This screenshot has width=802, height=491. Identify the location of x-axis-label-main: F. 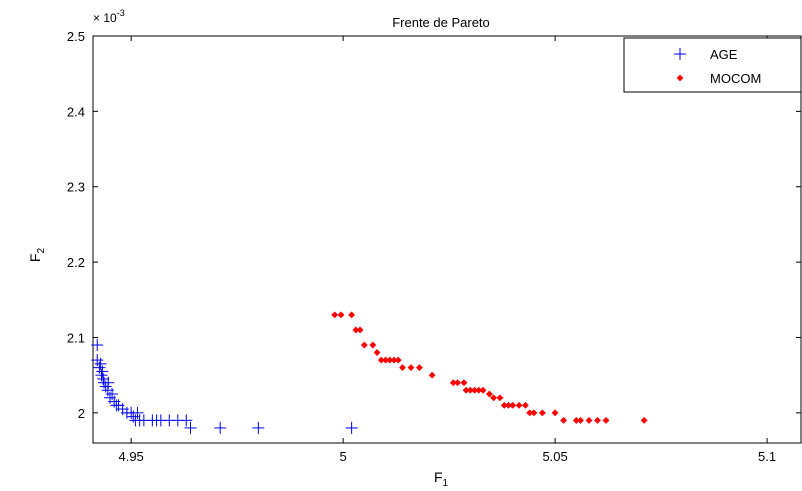
(438, 477).